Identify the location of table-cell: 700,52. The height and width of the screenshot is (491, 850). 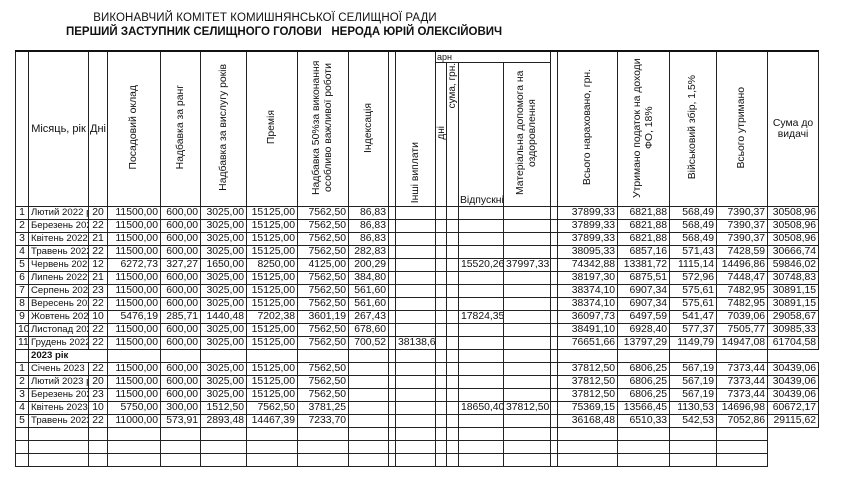
(368, 343).